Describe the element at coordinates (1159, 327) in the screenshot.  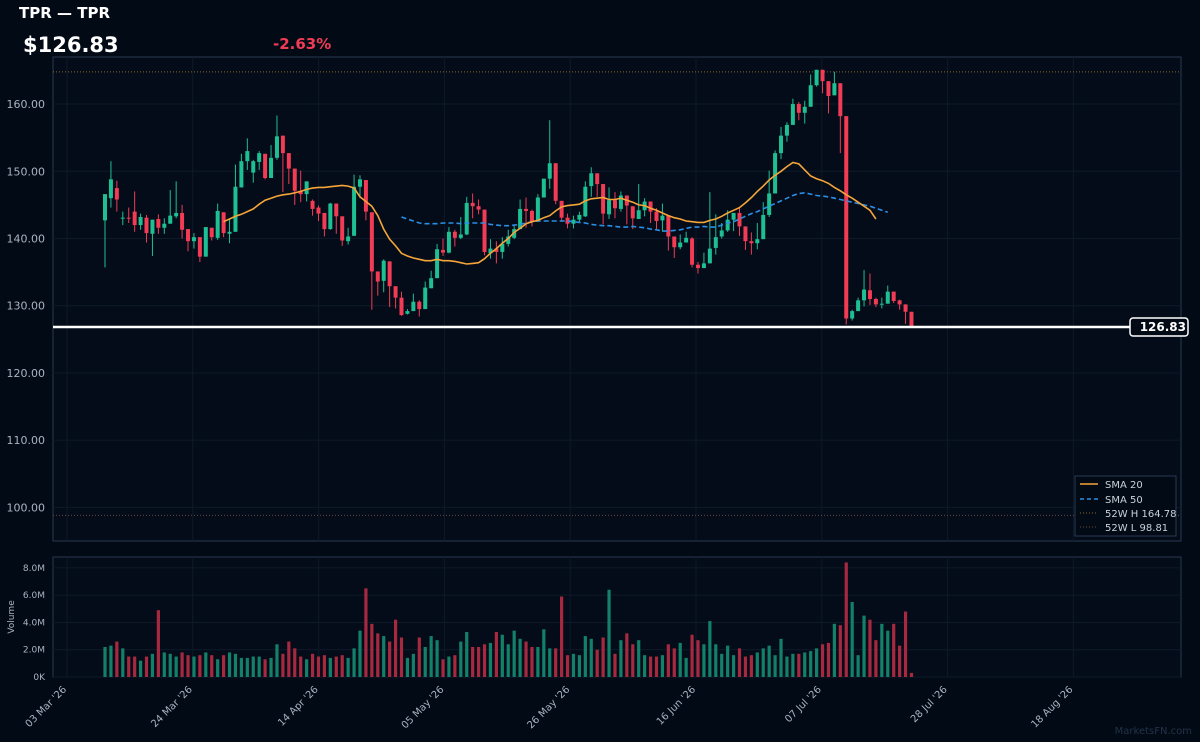
I see `last-price-tag` at that location.